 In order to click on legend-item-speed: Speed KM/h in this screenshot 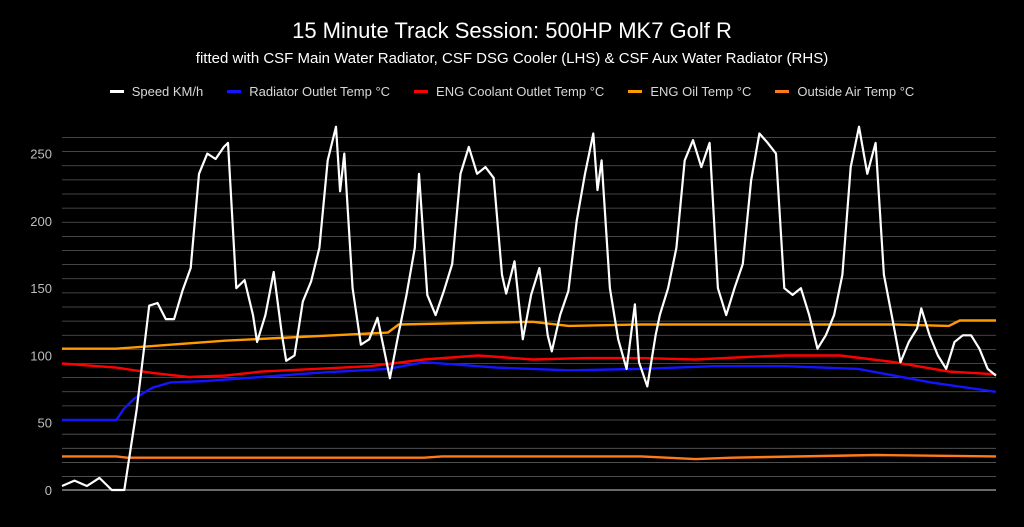, I will do `click(156, 91)`.